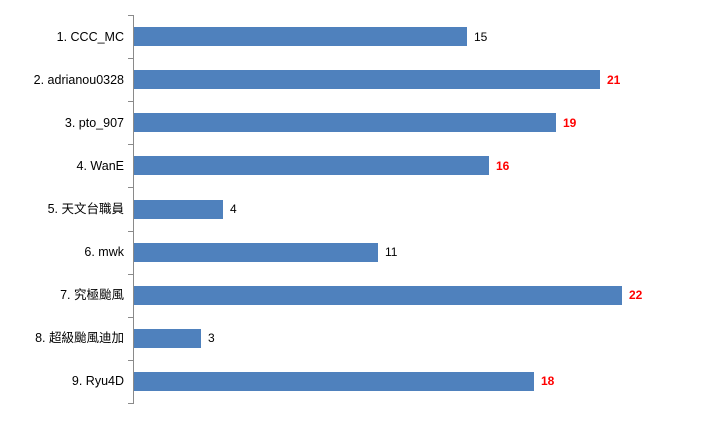 This screenshot has width=715, height=428. I want to click on category-label: 7. 究極颱風, so click(92, 295).